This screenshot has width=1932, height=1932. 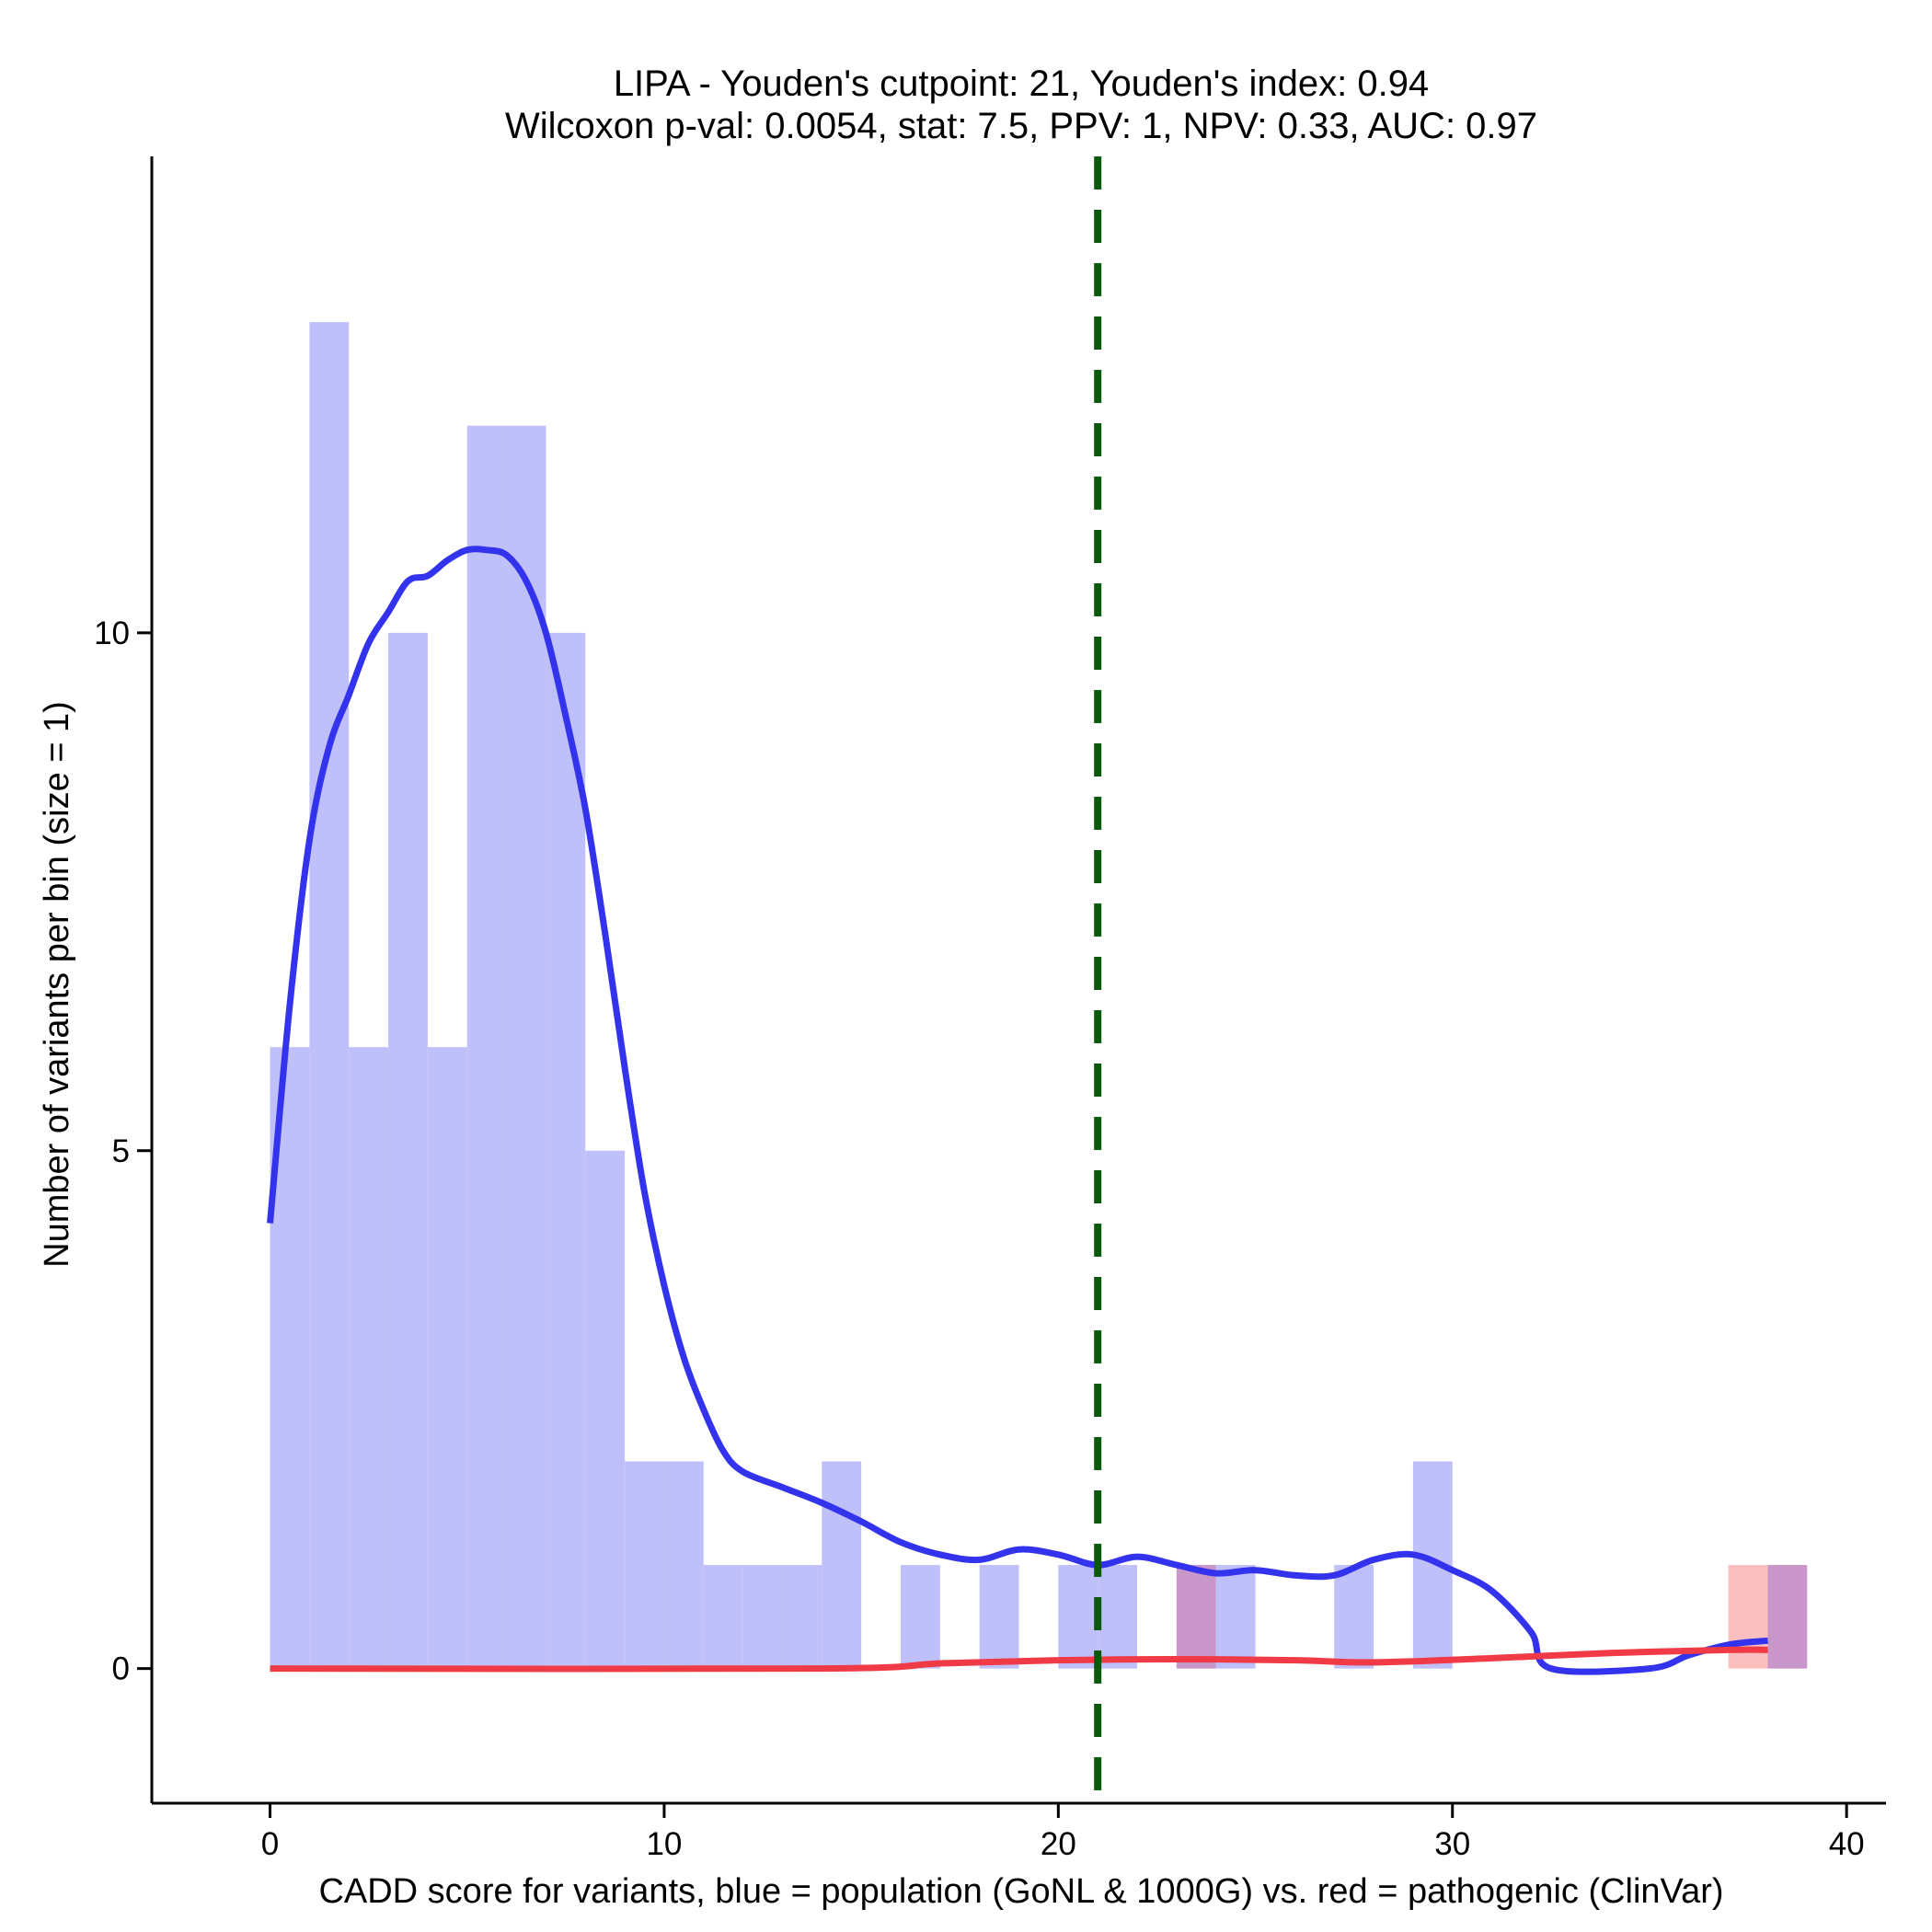 What do you see at coordinates (664, 1844) in the screenshot?
I see `x-tick-label: 10` at bounding box center [664, 1844].